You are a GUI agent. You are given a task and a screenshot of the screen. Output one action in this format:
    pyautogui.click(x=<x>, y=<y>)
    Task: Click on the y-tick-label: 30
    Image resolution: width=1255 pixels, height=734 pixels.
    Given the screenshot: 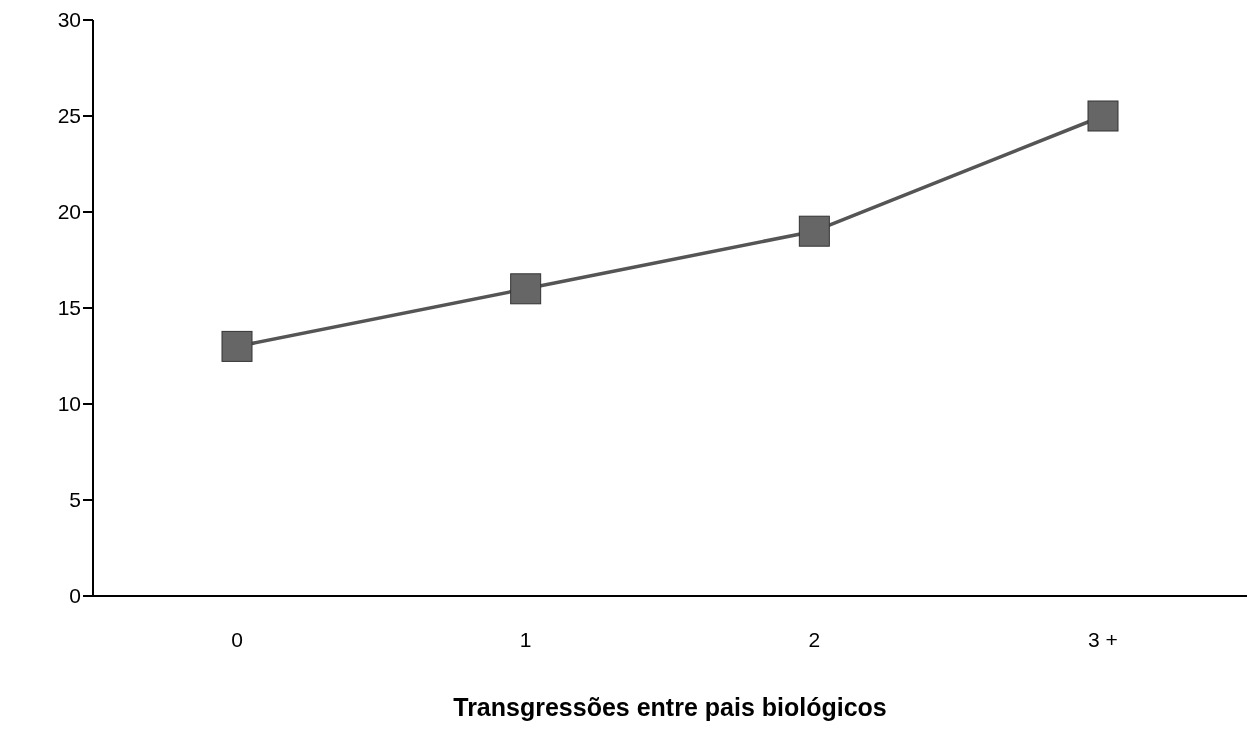 What is the action you would take?
    pyautogui.click(x=69, y=20)
    